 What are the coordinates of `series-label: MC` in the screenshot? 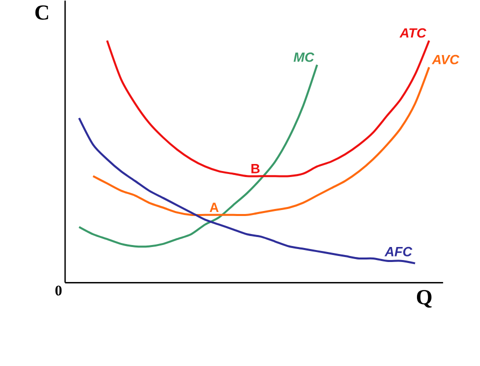 It's located at (304, 57).